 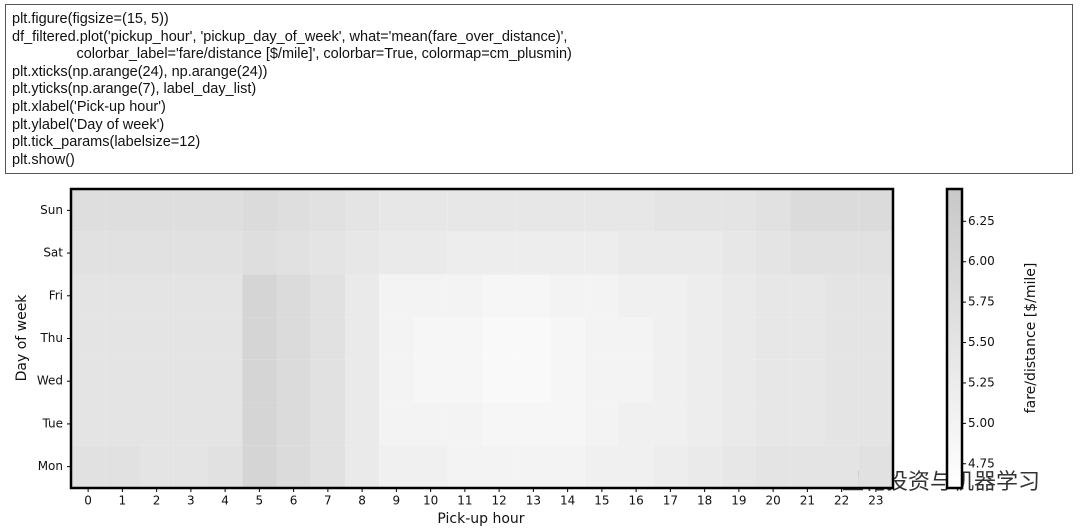 I want to click on y-tick-label: Mon, so click(x=50, y=466).